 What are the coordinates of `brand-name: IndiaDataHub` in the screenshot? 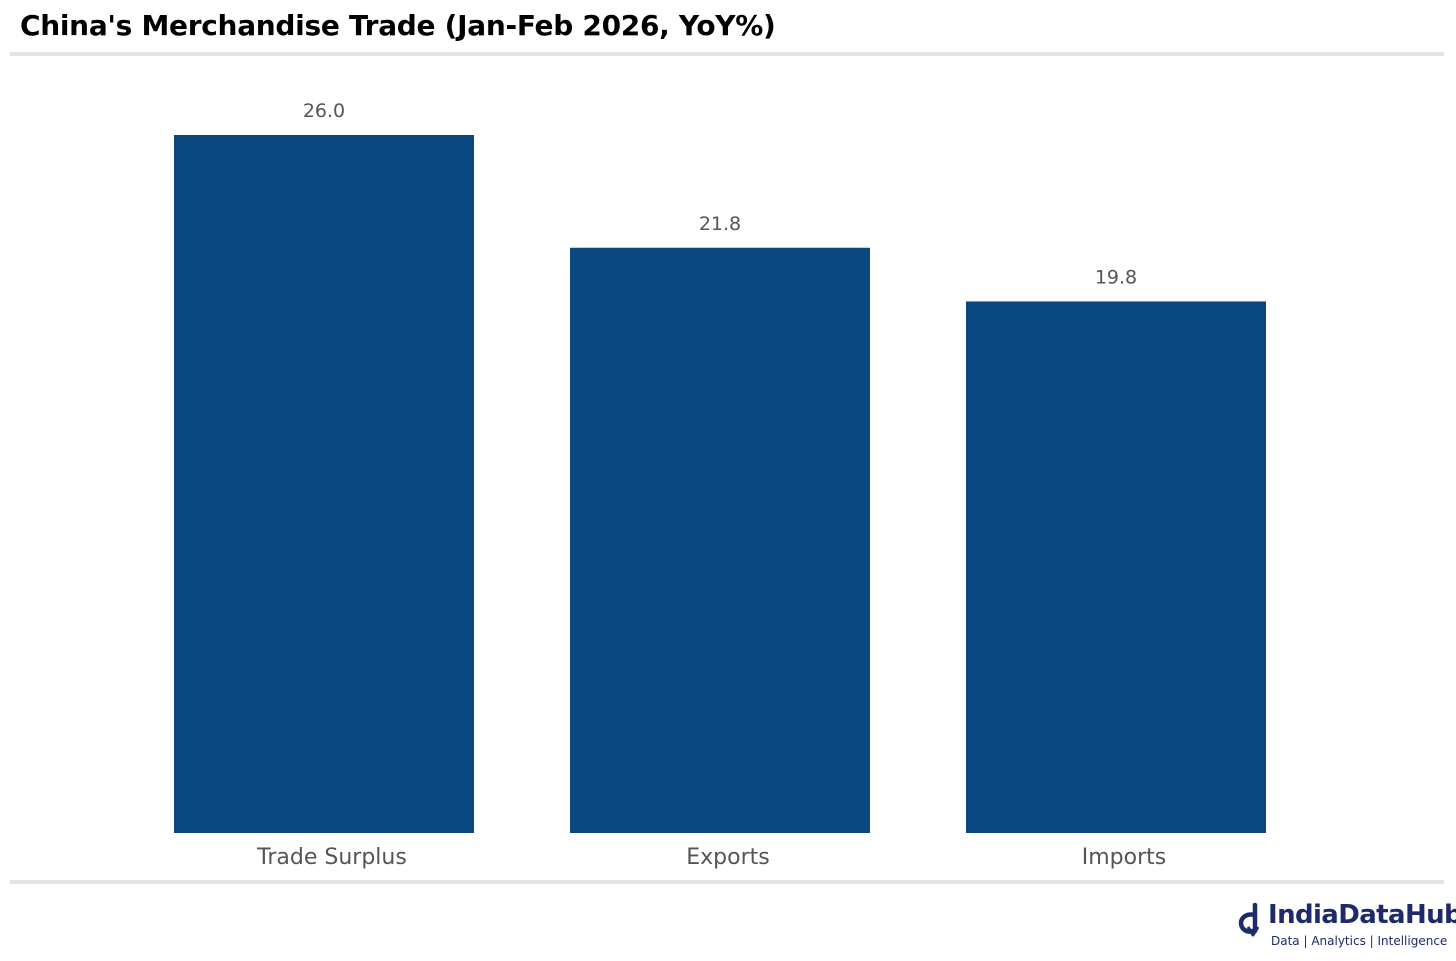 It's located at (1362, 915).